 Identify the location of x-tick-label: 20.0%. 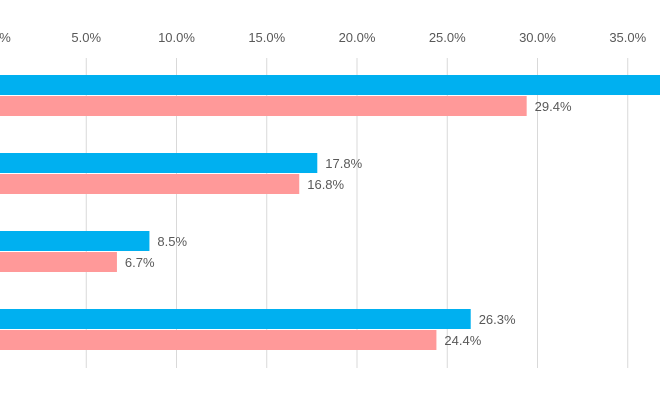
(357, 37).